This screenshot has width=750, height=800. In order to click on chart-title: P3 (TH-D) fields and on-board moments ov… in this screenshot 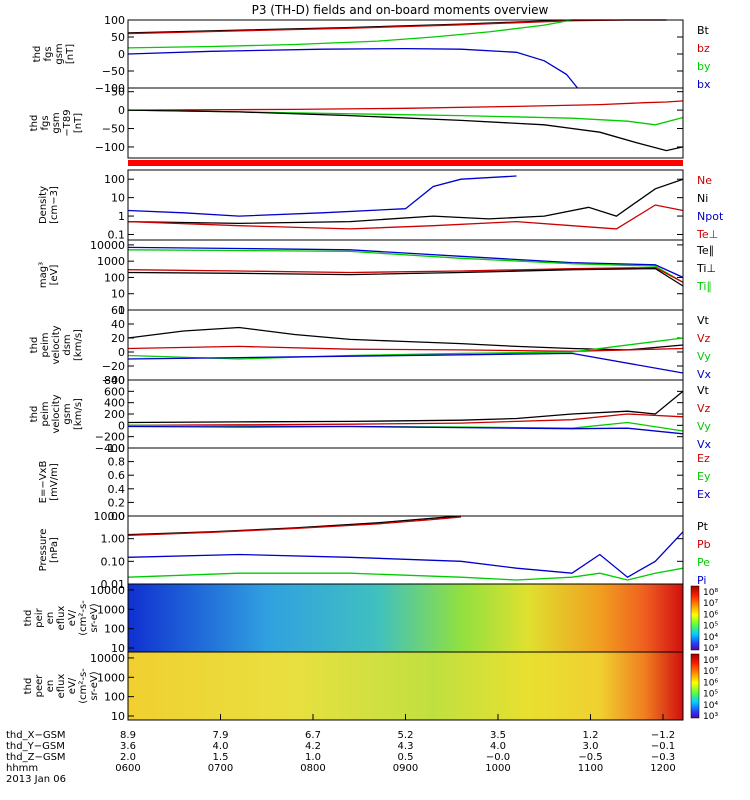, I will do `click(400, 10)`.